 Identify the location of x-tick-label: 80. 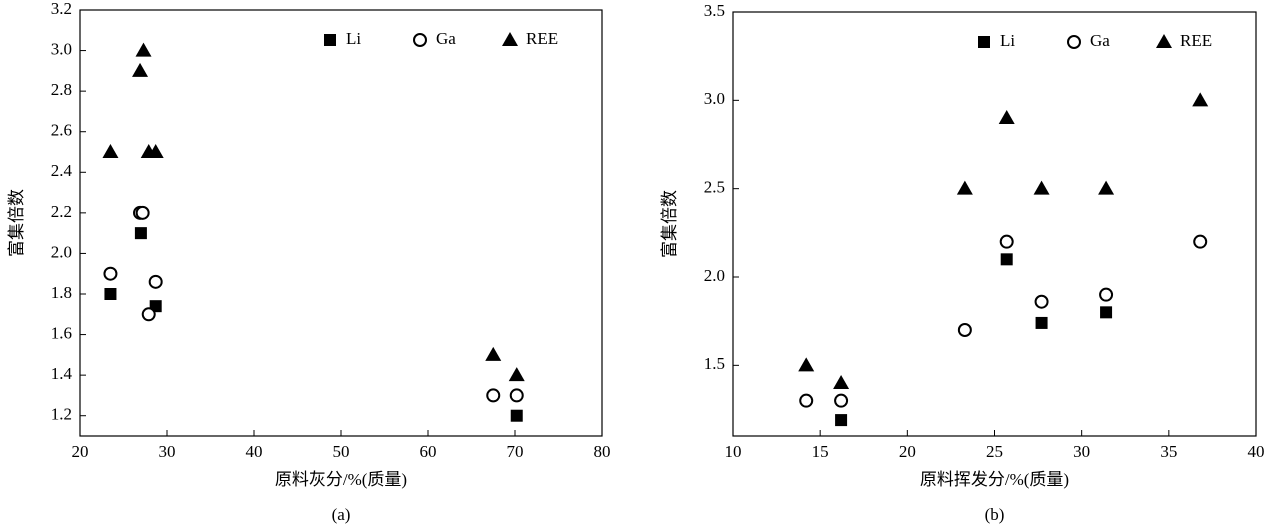
(602, 451).